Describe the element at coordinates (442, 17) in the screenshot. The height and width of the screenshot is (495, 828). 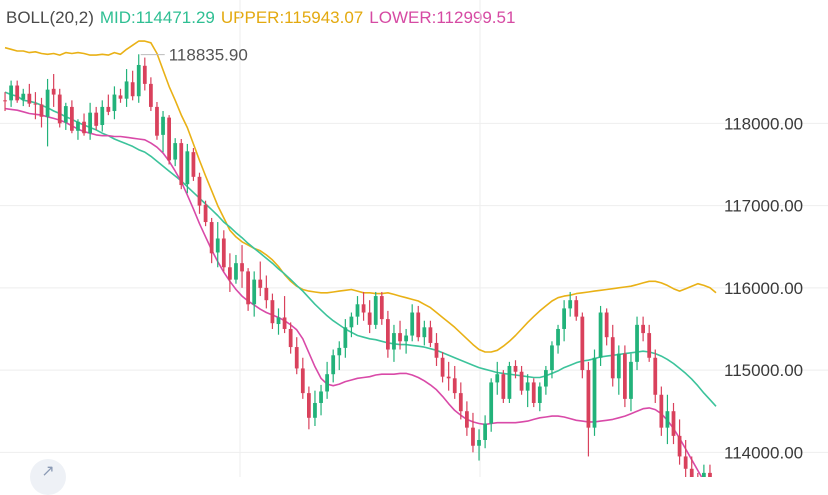
I see `boll-lower-label: LOWER:112999.51` at that location.